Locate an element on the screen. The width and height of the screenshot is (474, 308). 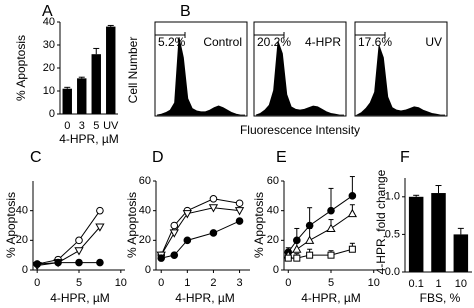
x-tick-label: UV is located at coordinates (111, 126).